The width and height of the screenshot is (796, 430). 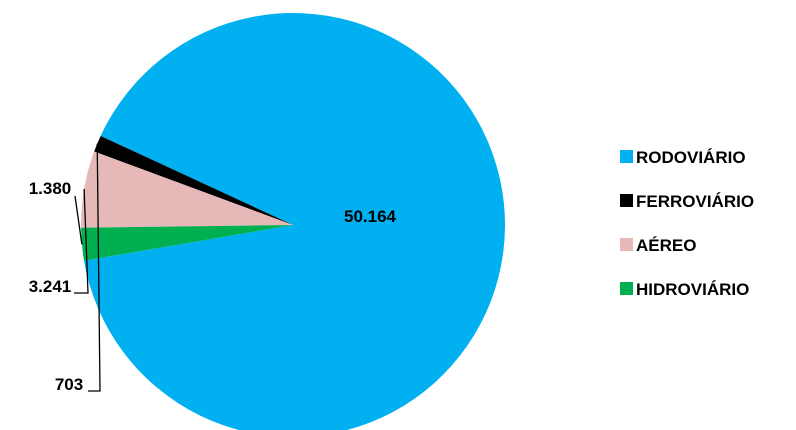 I want to click on pie-slice-aereo, so click(x=187, y=189).